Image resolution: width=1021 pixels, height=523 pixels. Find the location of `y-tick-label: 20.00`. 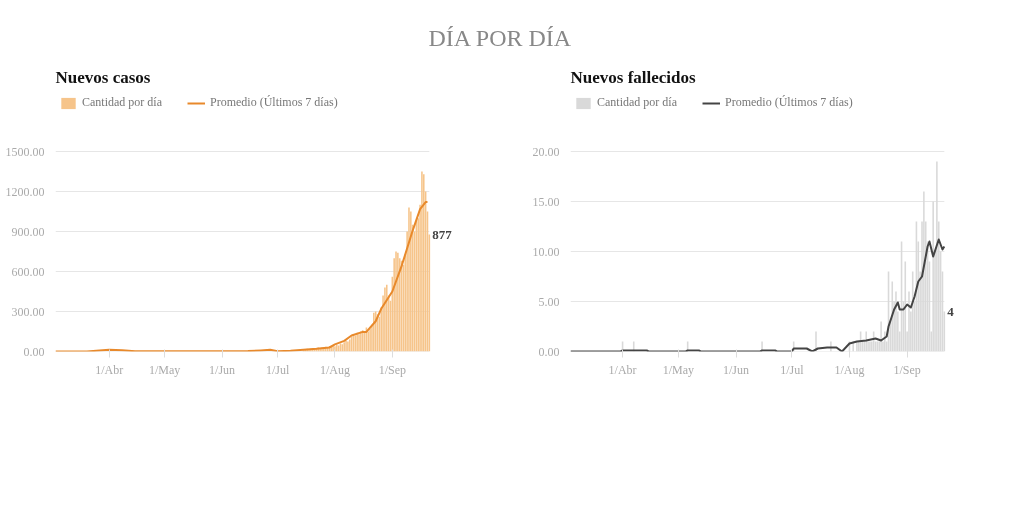

y-tick-label: 20.00 is located at coordinates (546, 151).